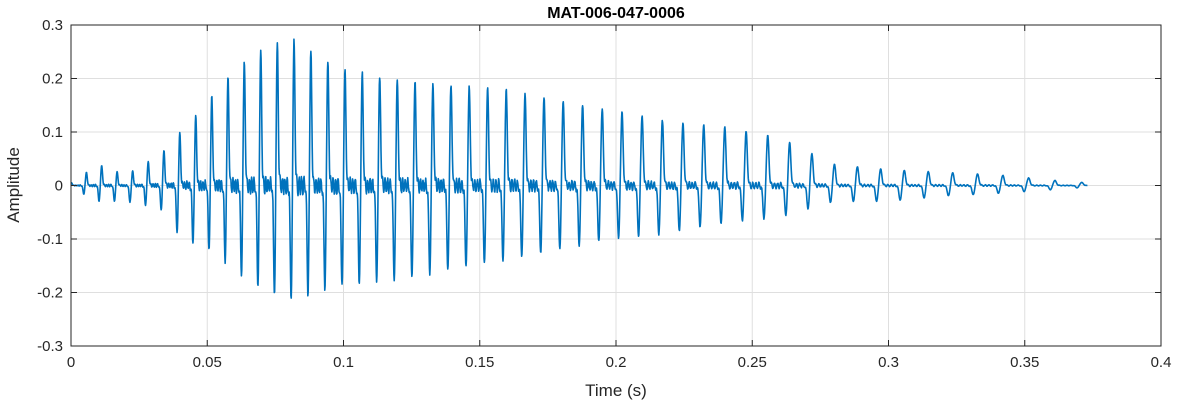  Describe the element at coordinates (616, 13) in the screenshot. I see `chart-title: MAT-006-047-0006` at that location.